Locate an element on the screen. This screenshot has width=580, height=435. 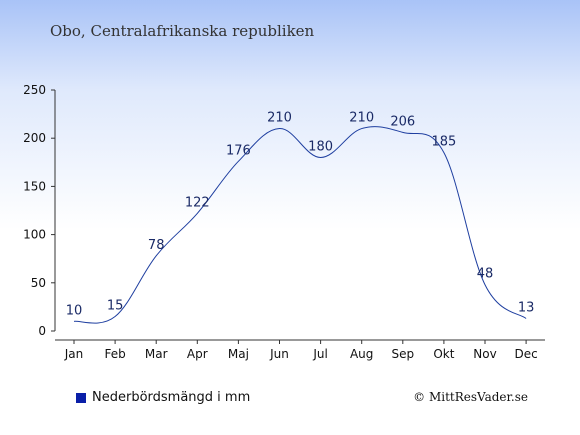
x-tick-label: Maj is located at coordinates (238, 354).